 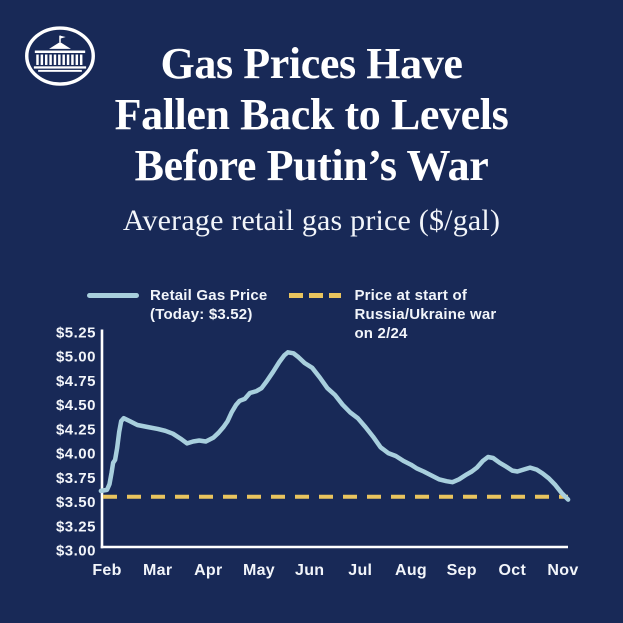 What do you see at coordinates (76, 502) in the screenshot?
I see `y-axis-tick-label: $3.50` at bounding box center [76, 502].